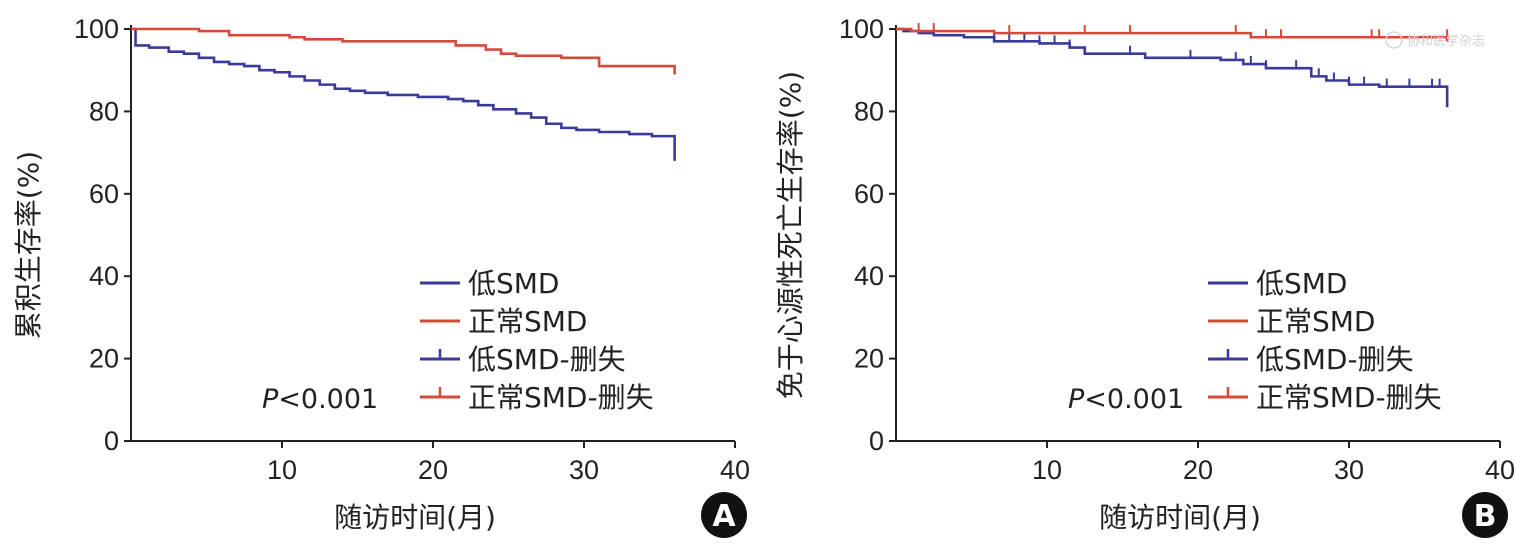  What do you see at coordinates (1446, 41) in the screenshot?
I see `watermark-text: 协和医学杂志` at bounding box center [1446, 41].